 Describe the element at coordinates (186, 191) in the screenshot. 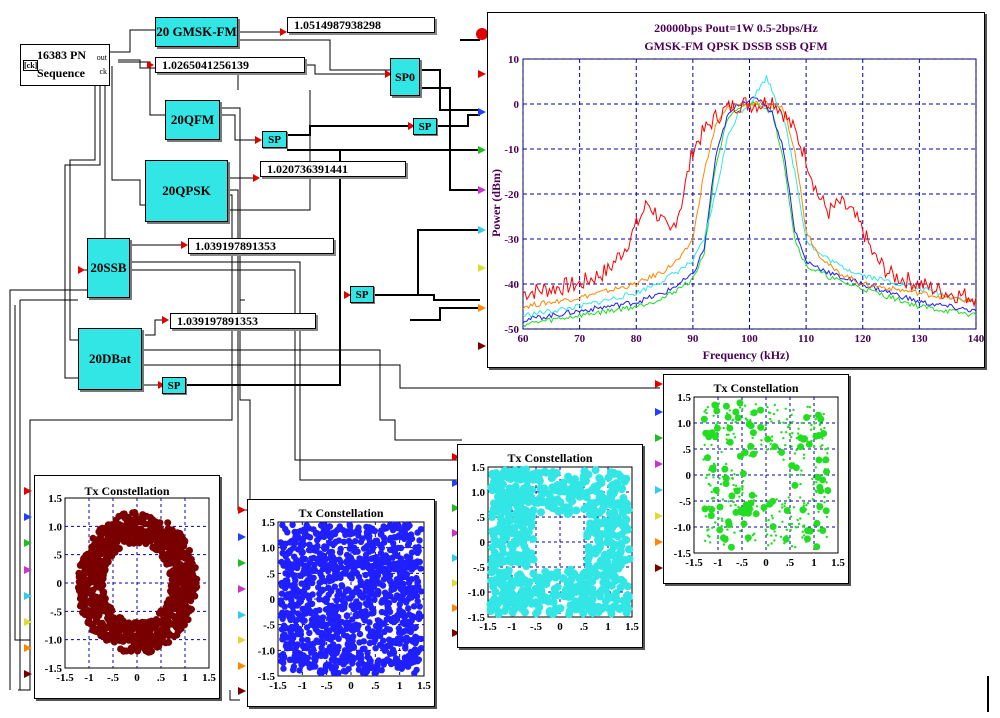

I see `qpsk-modulator-block: 20QPSK` at that location.